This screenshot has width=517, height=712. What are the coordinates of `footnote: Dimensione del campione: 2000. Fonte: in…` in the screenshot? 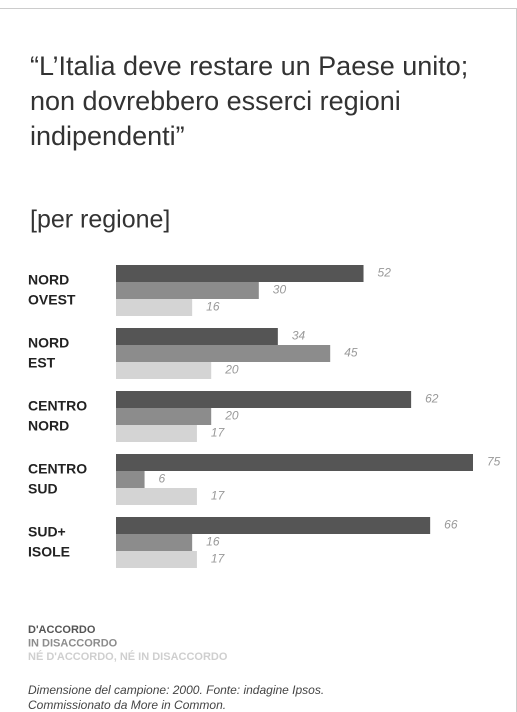 It's located at (176, 690).